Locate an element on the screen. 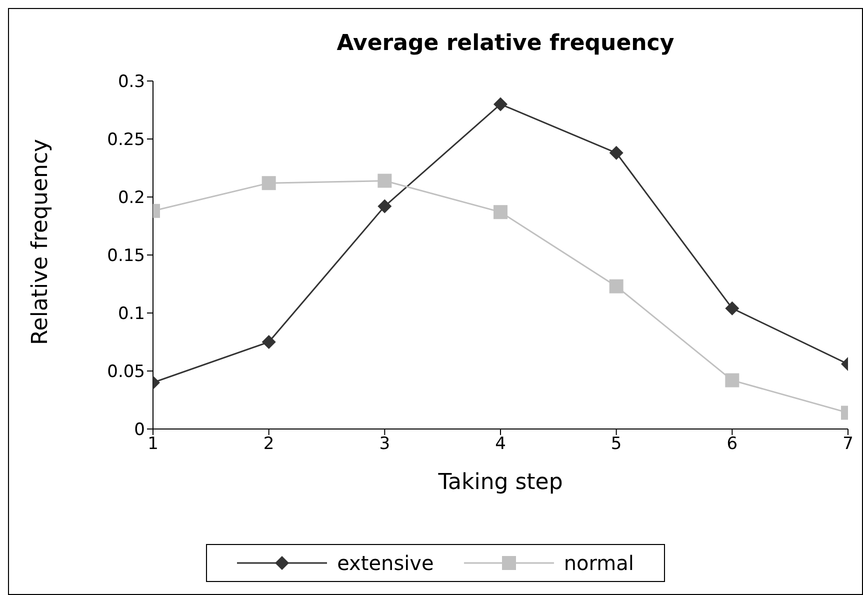  x-tick-label: 3 is located at coordinates (384, 444).